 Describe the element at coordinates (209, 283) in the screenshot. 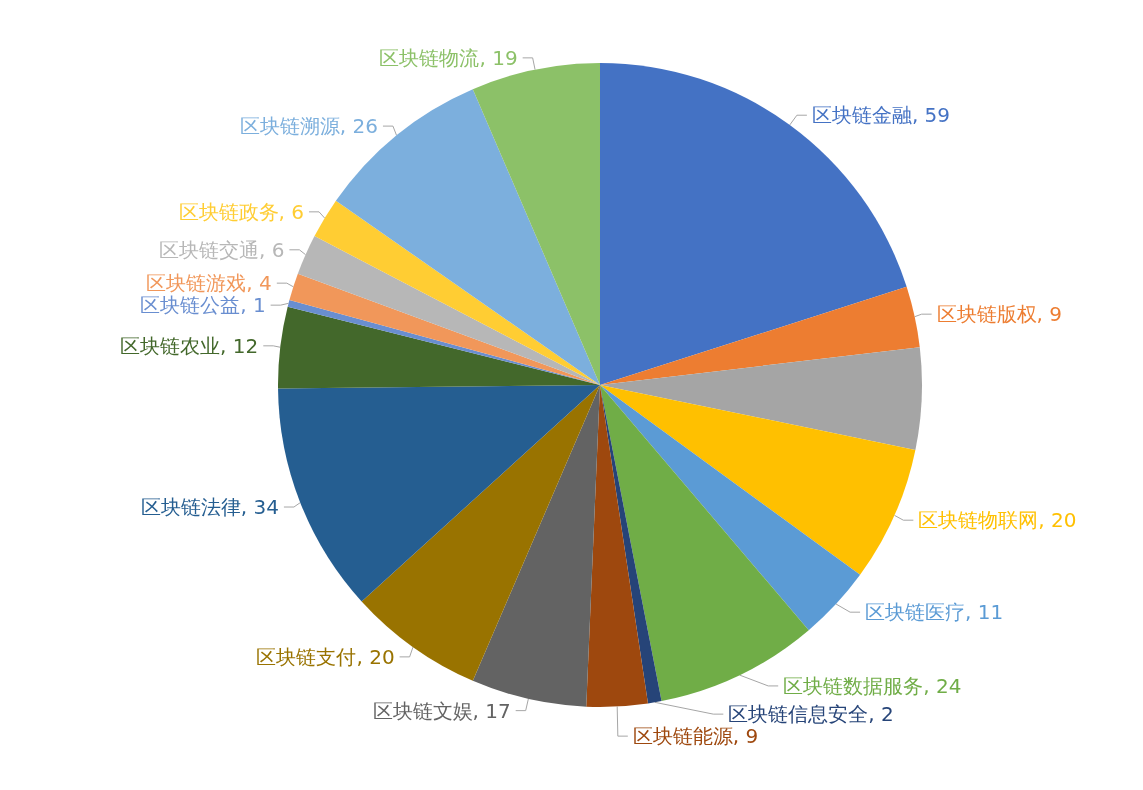

I see `slice-label: 区块链游戏, 4` at that location.